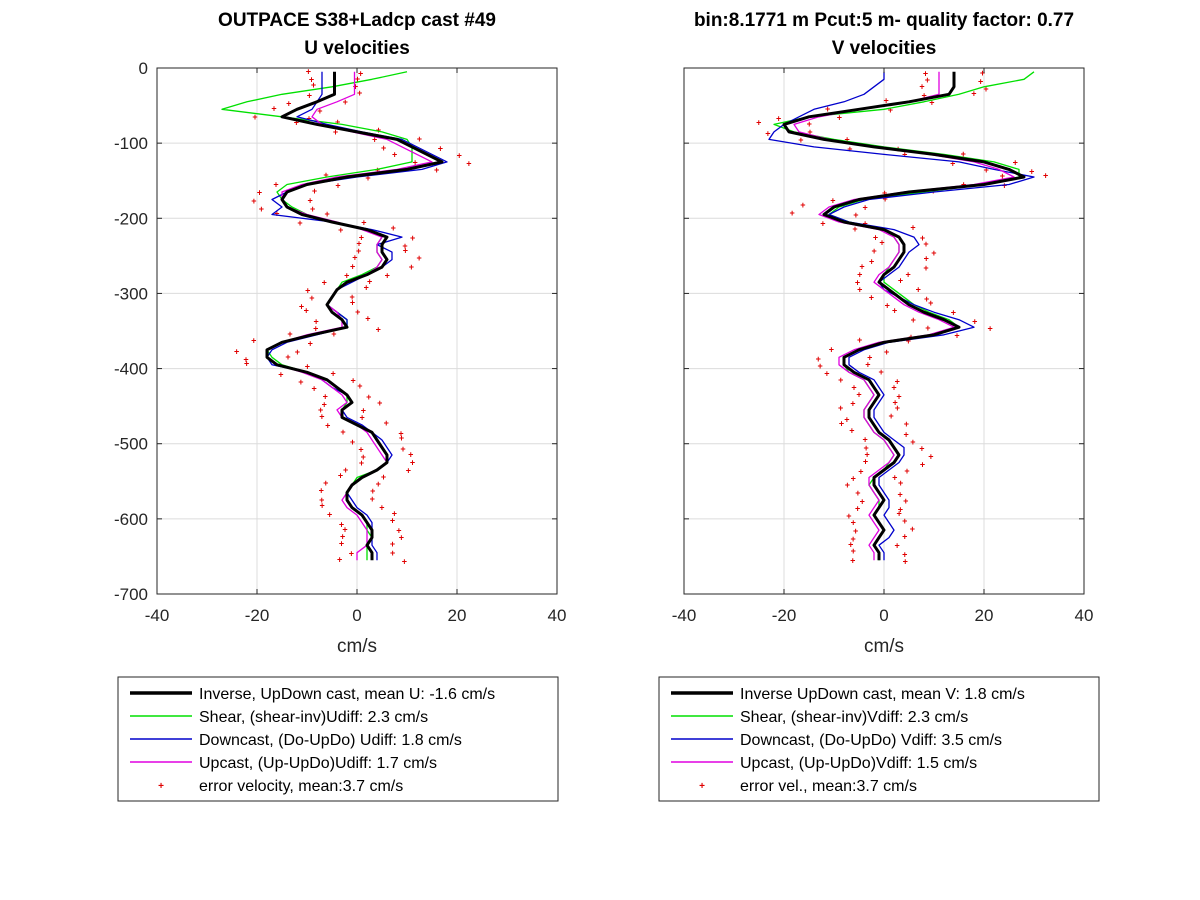  What do you see at coordinates (457, 615) in the screenshot?
I see `u-xtick-label-3: 20` at bounding box center [457, 615].